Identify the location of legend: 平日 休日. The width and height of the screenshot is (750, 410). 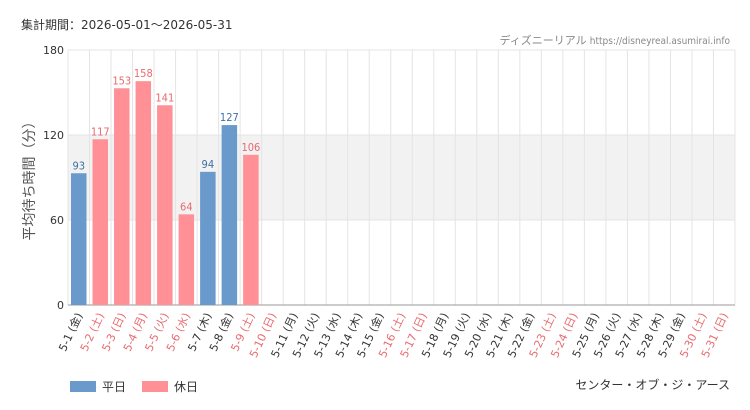
(134, 386).